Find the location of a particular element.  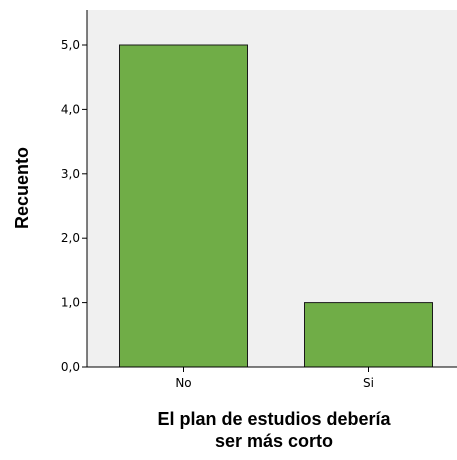

y-tick-label: 4,0 is located at coordinates (70, 109).